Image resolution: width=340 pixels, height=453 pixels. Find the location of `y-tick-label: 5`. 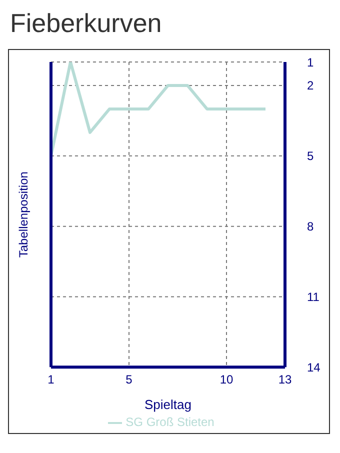

y-tick-label: 5 is located at coordinates (310, 156).